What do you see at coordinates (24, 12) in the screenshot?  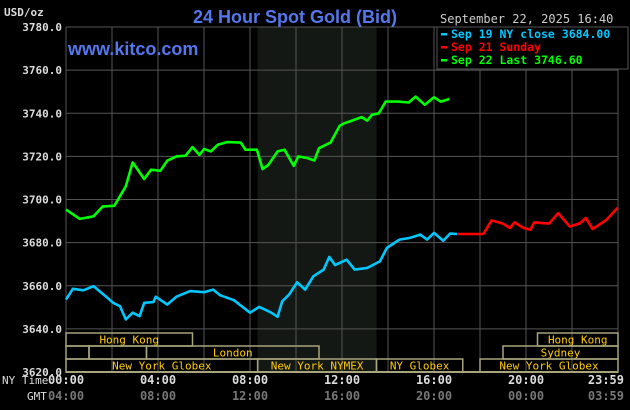 I see `y-axis-unit: USD/oz` at bounding box center [24, 12].